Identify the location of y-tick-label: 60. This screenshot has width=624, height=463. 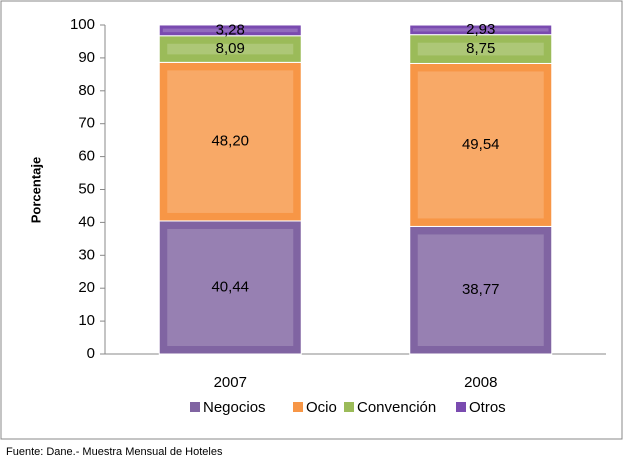
(86, 156).